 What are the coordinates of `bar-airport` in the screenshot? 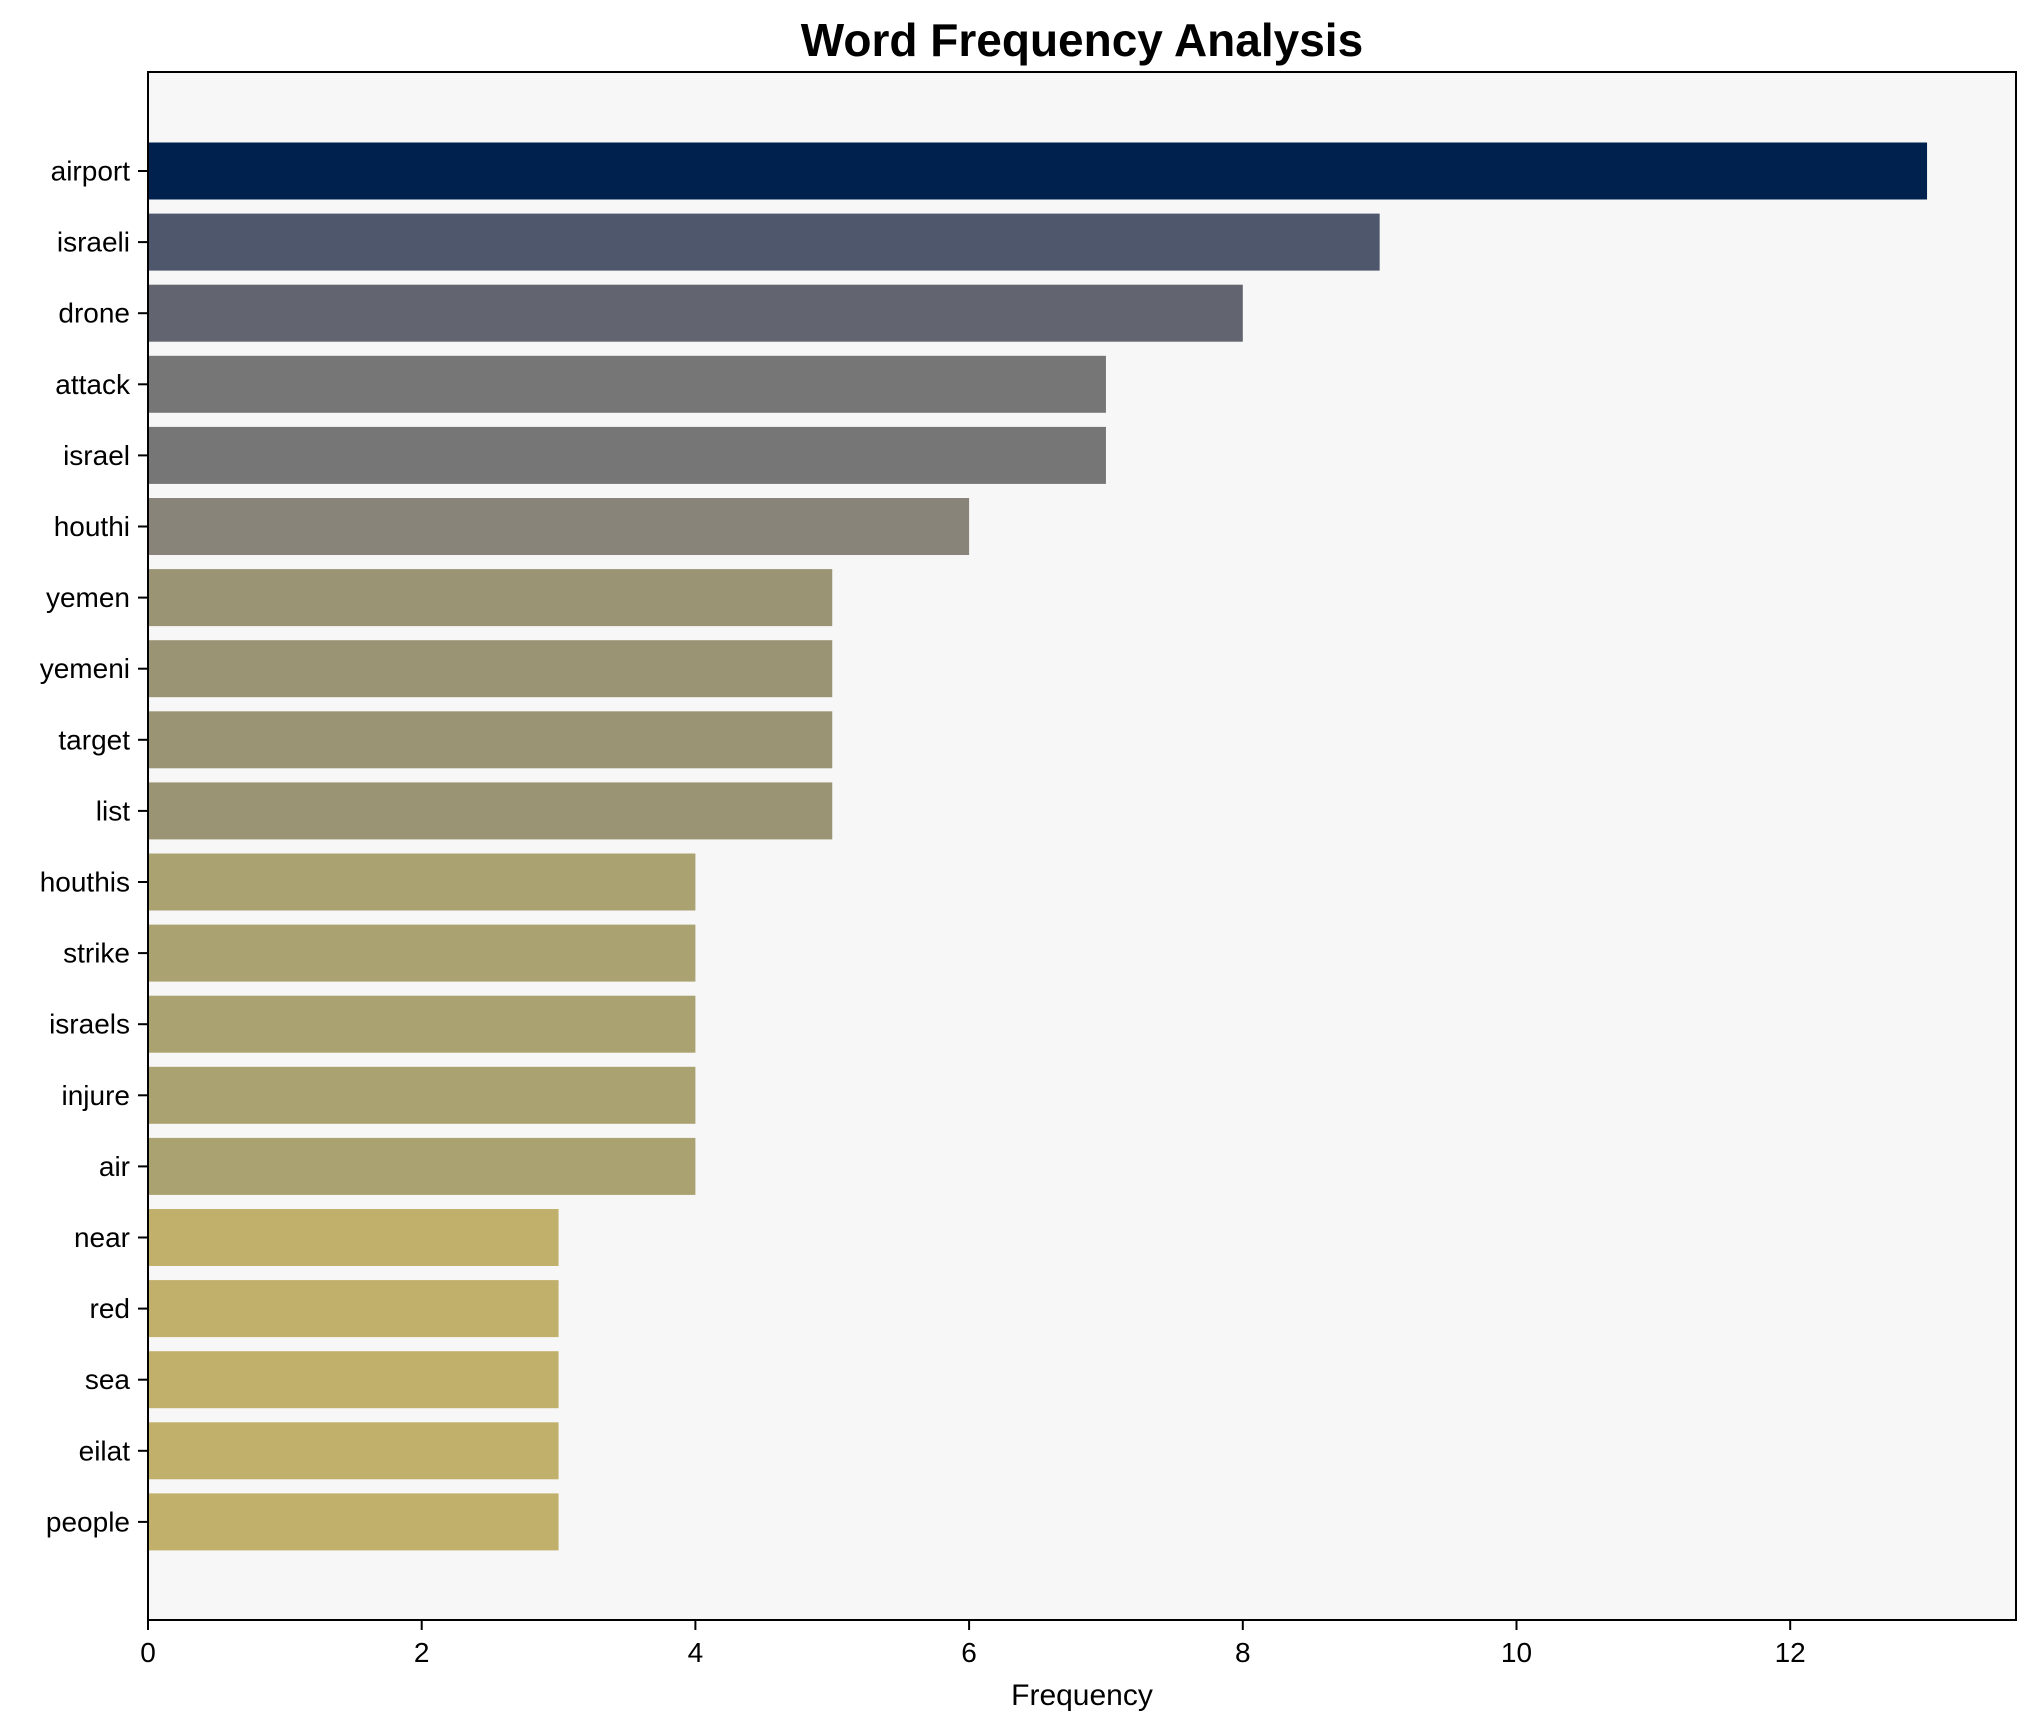 It's located at (1038, 171).